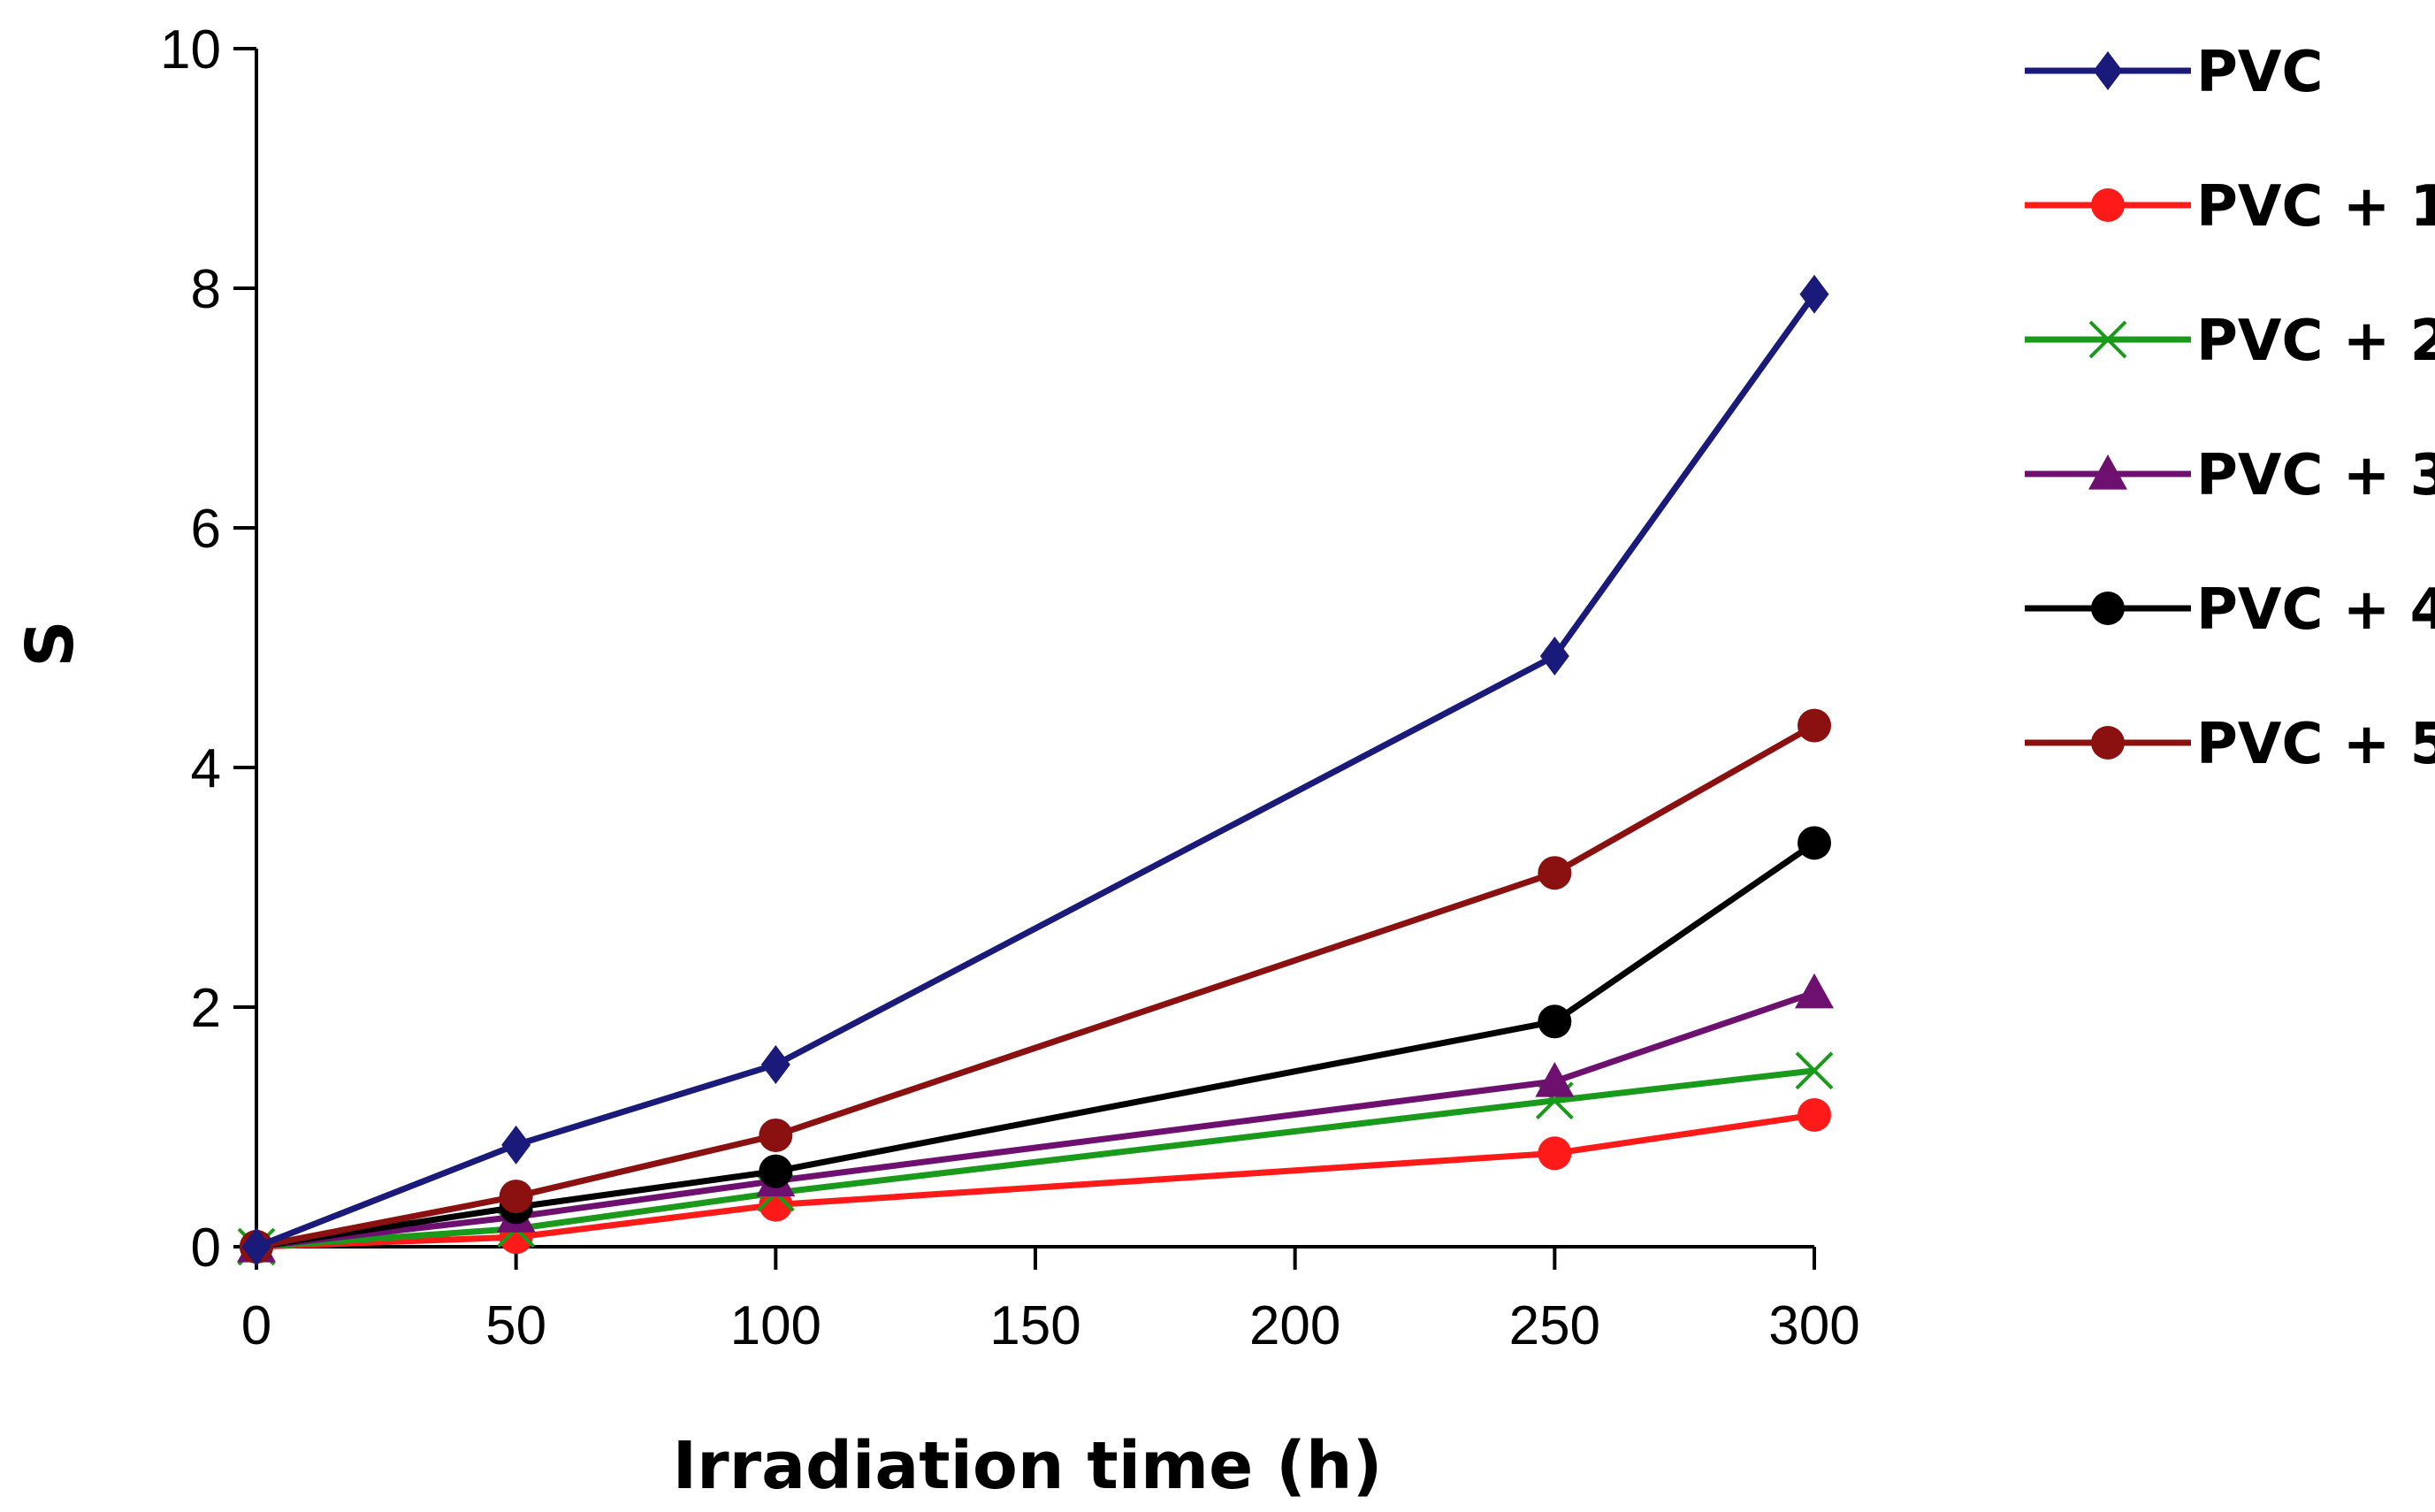 This screenshot has width=2435, height=1512. What do you see at coordinates (1295, 1325) in the screenshot?
I see `x-tick-label: 200` at bounding box center [1295, 1325].